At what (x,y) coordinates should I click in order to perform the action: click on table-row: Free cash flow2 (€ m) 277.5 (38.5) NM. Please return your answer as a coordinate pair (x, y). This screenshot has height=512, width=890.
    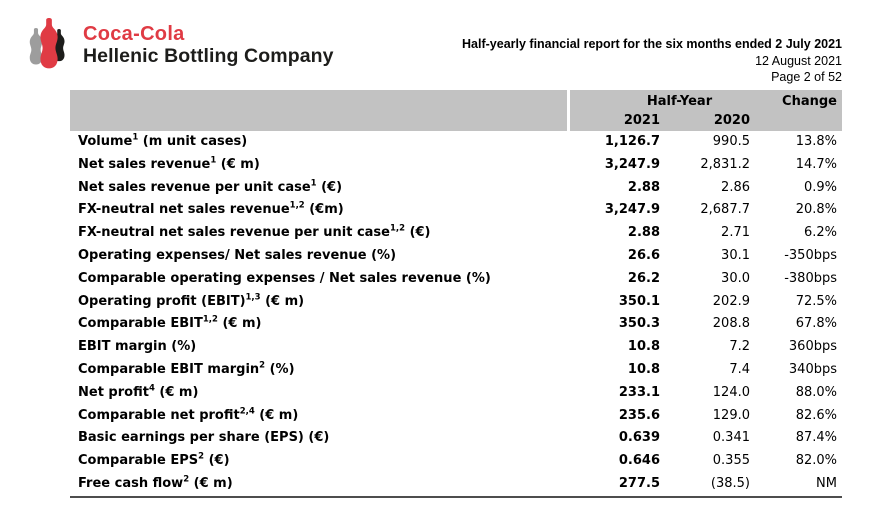
    Looking at the image, I should click on (456, 484).